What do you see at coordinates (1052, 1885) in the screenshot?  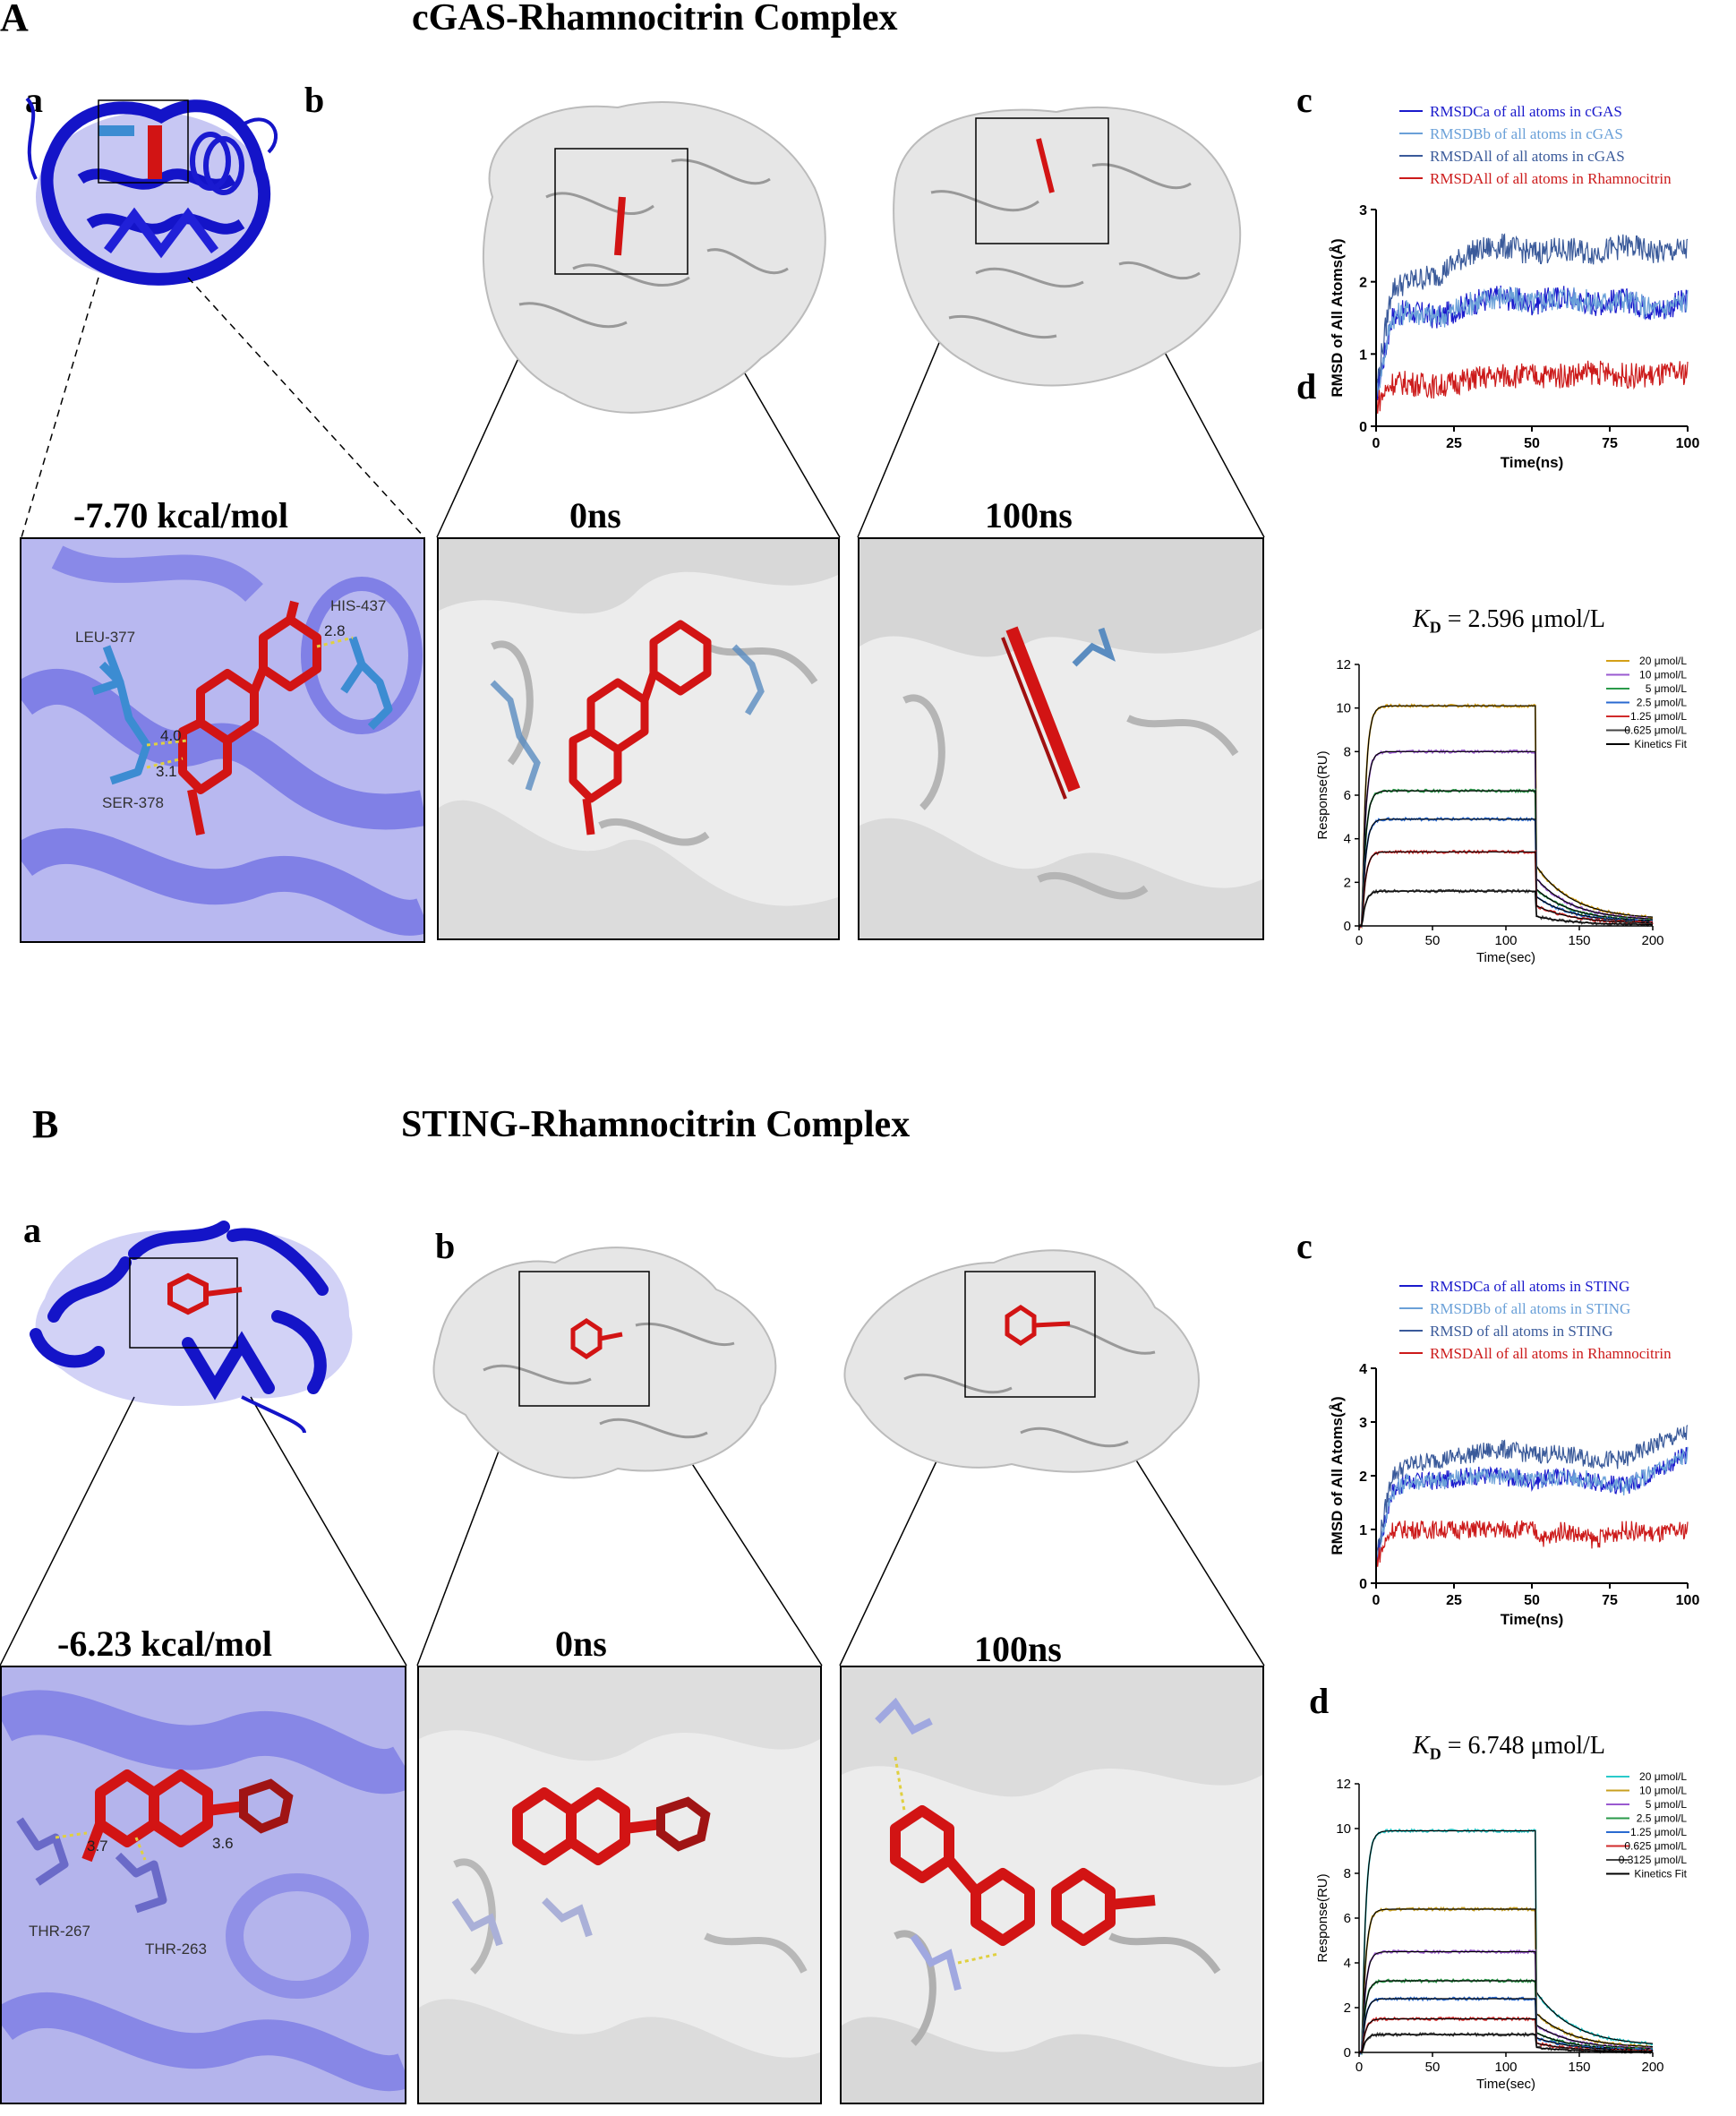 I see `sting-md-zoom-100ns` at bounding box center [1052, 1885].